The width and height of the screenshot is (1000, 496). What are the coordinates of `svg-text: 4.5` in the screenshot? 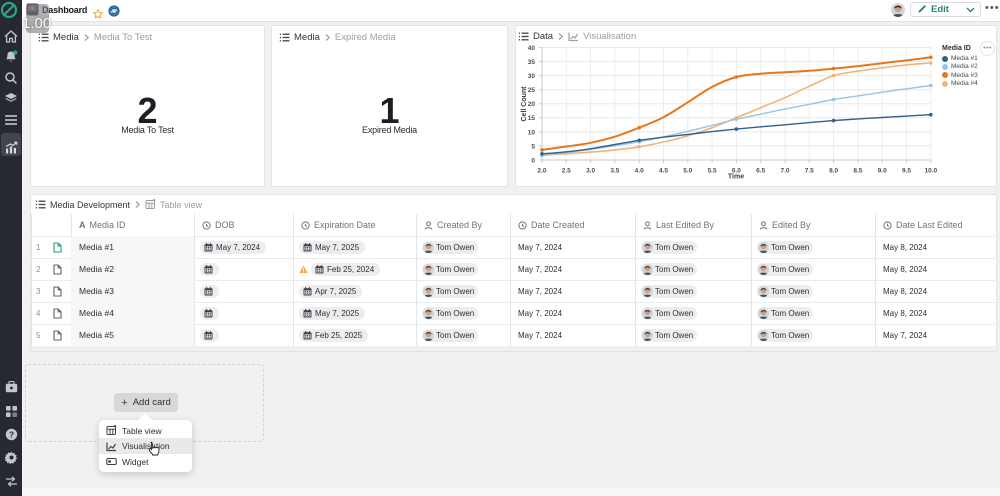 It's located at (663, 171).